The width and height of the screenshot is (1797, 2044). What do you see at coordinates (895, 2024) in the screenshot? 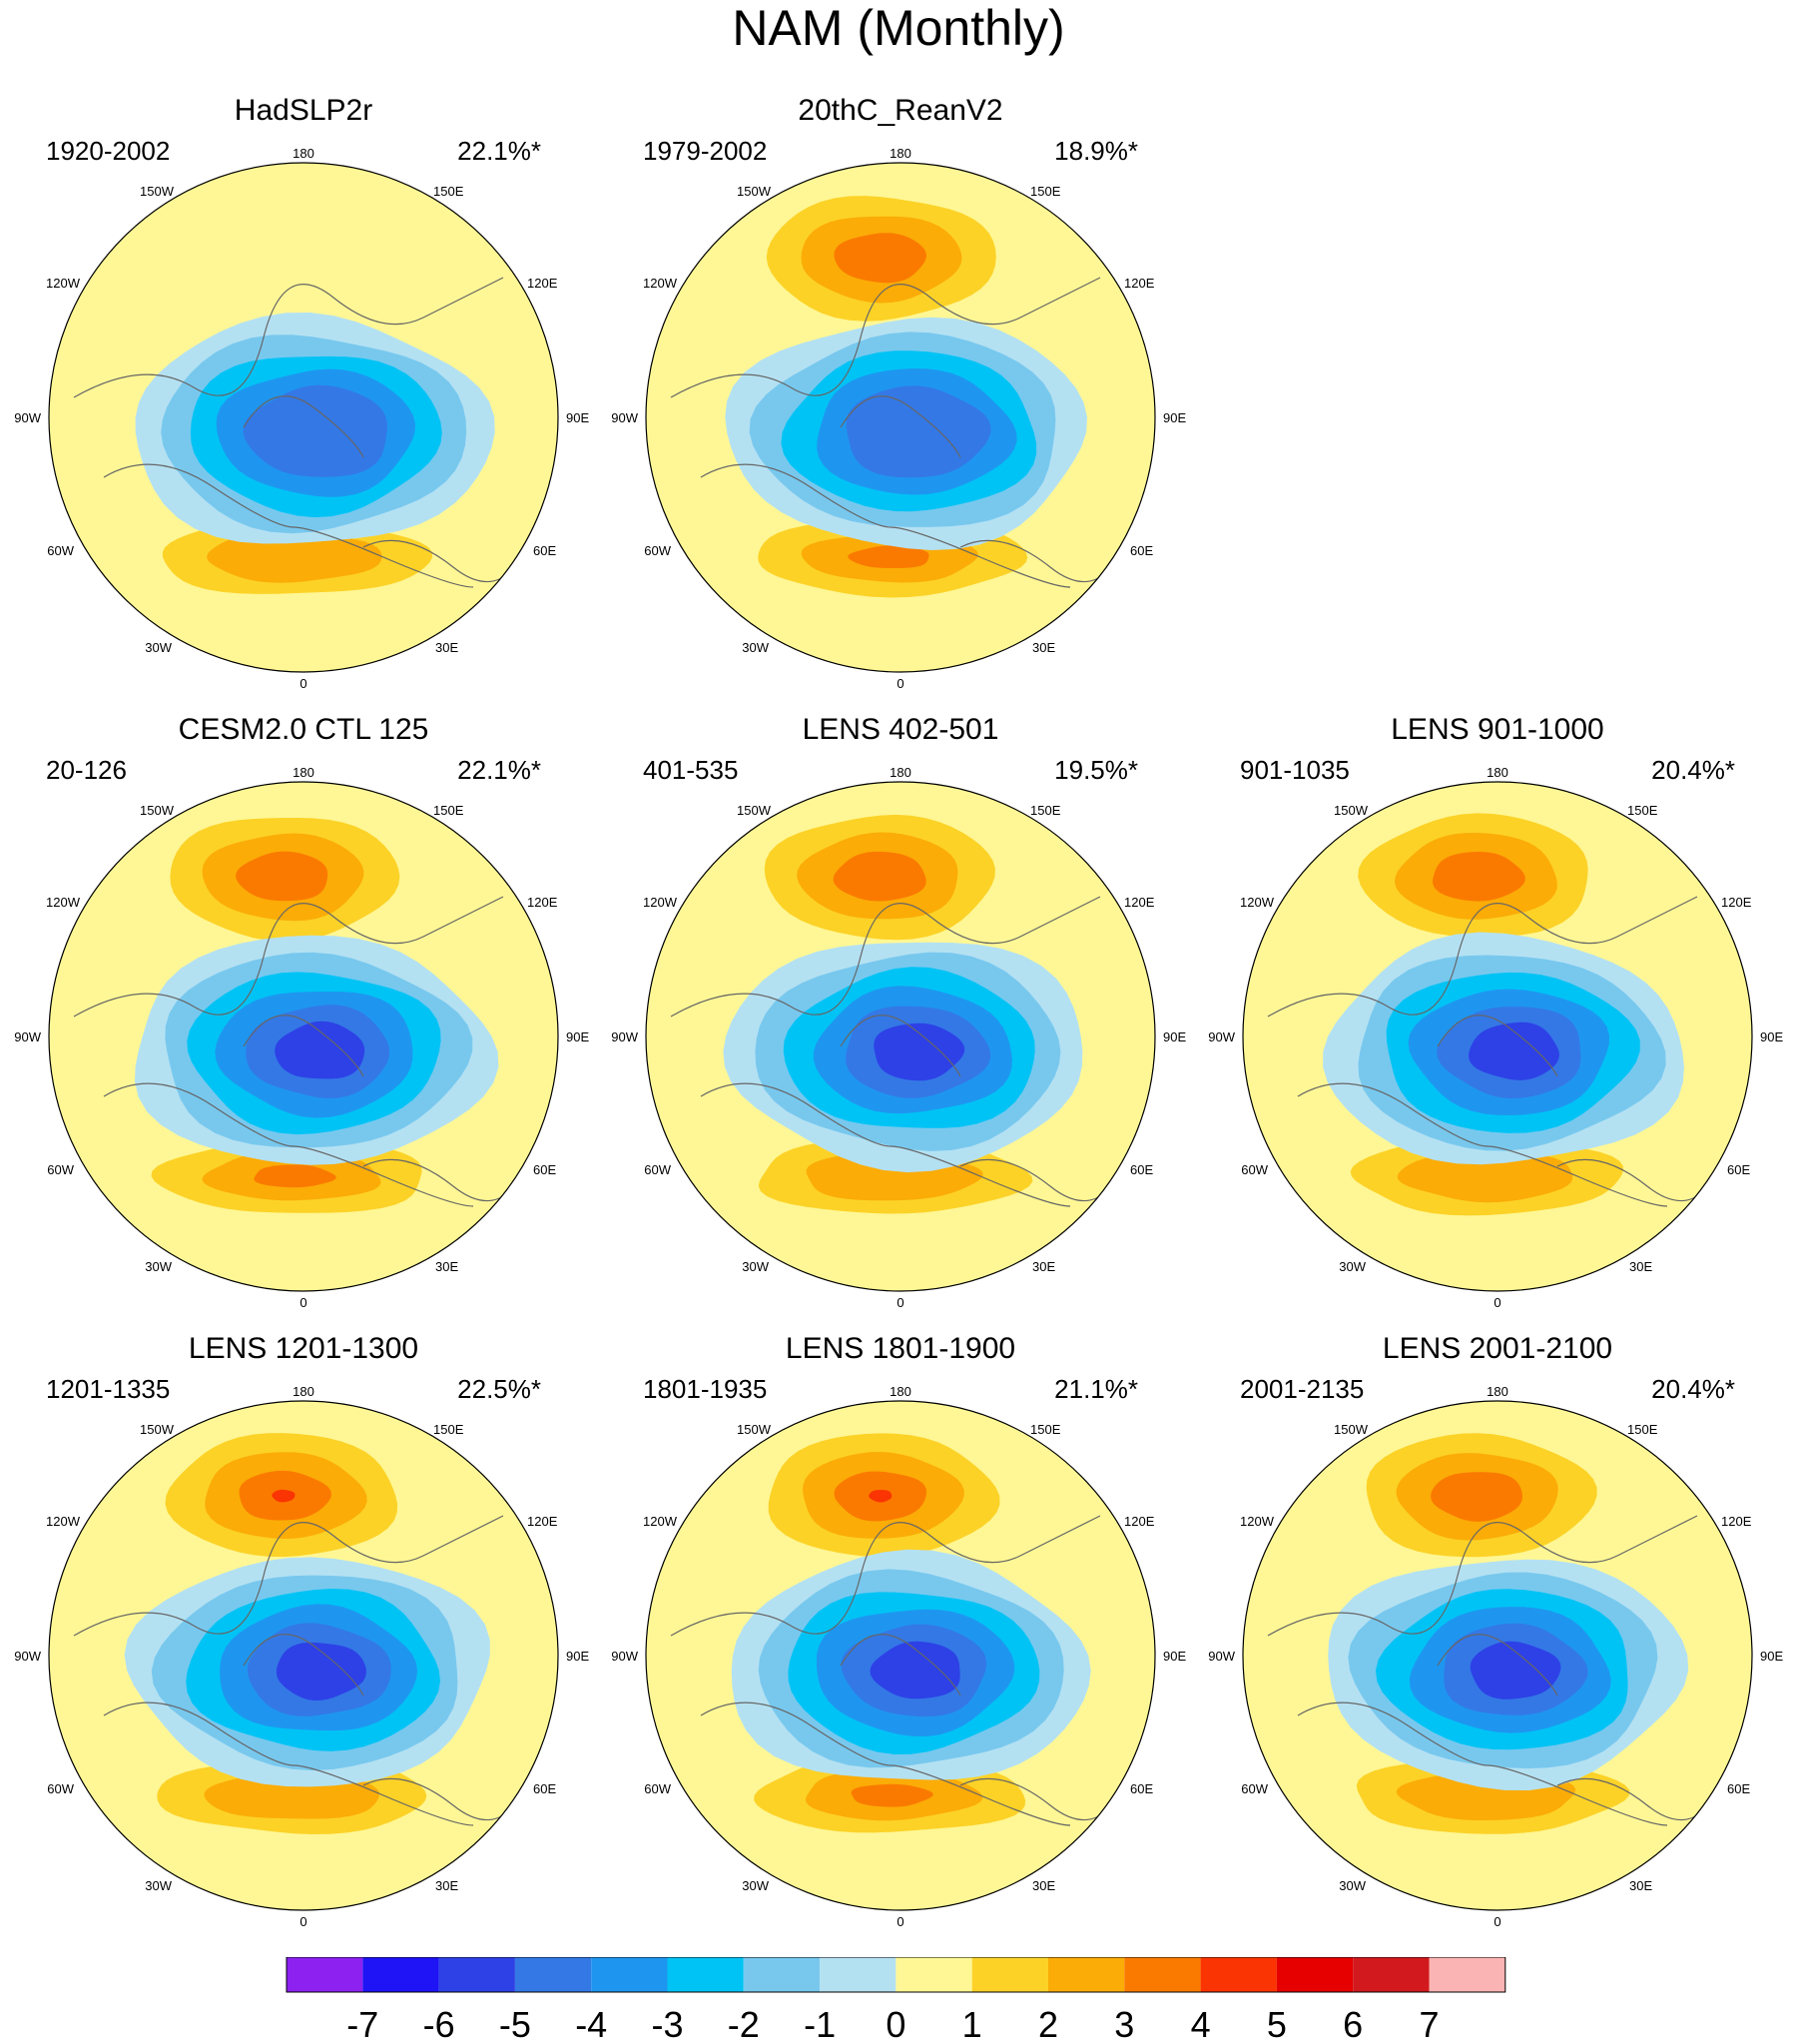
I see `colorbar-label: 0` at bounding box center [895, 2024].